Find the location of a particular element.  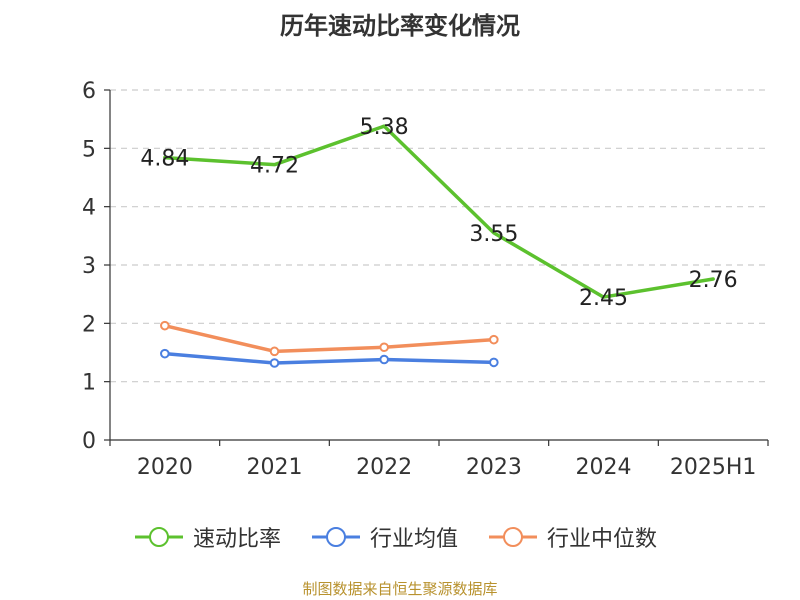

y-tick-label: 4 is located at coordinates (89, 208).